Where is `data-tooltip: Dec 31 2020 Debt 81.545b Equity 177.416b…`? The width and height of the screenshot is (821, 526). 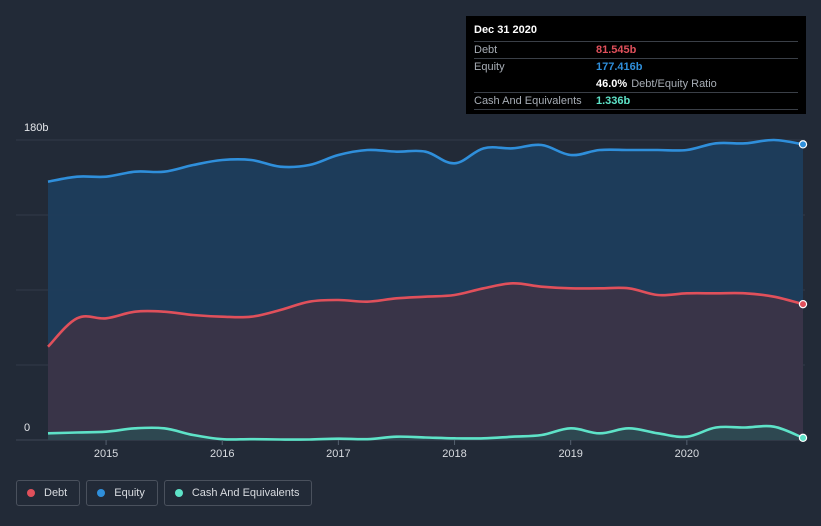 data-tooltip: Dec 31 2020 Debt 81.545b Equity 177.416b… is located at coordinates (636, 65).